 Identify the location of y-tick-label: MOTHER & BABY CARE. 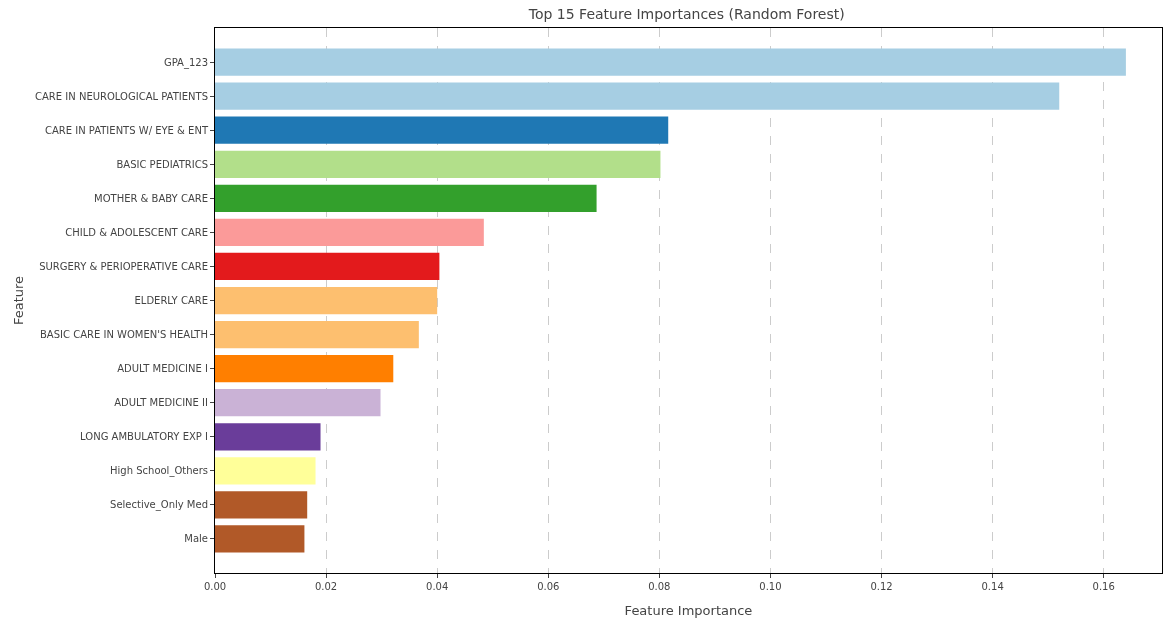
(151, 198).